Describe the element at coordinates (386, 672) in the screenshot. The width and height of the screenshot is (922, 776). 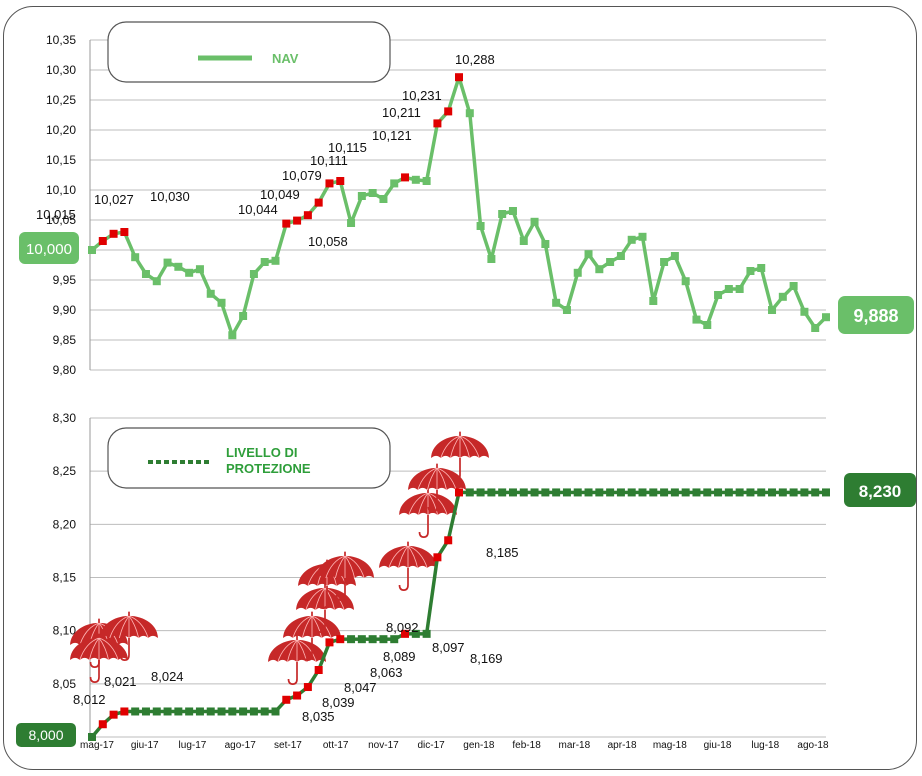
I see `protection-data-label: 8,063` at that location.